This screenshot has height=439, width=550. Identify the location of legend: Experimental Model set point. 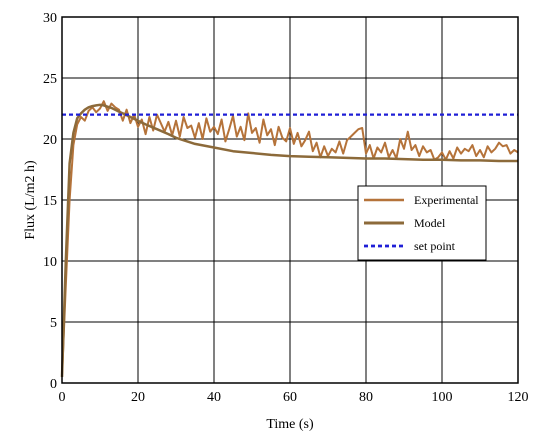
(422, 223).